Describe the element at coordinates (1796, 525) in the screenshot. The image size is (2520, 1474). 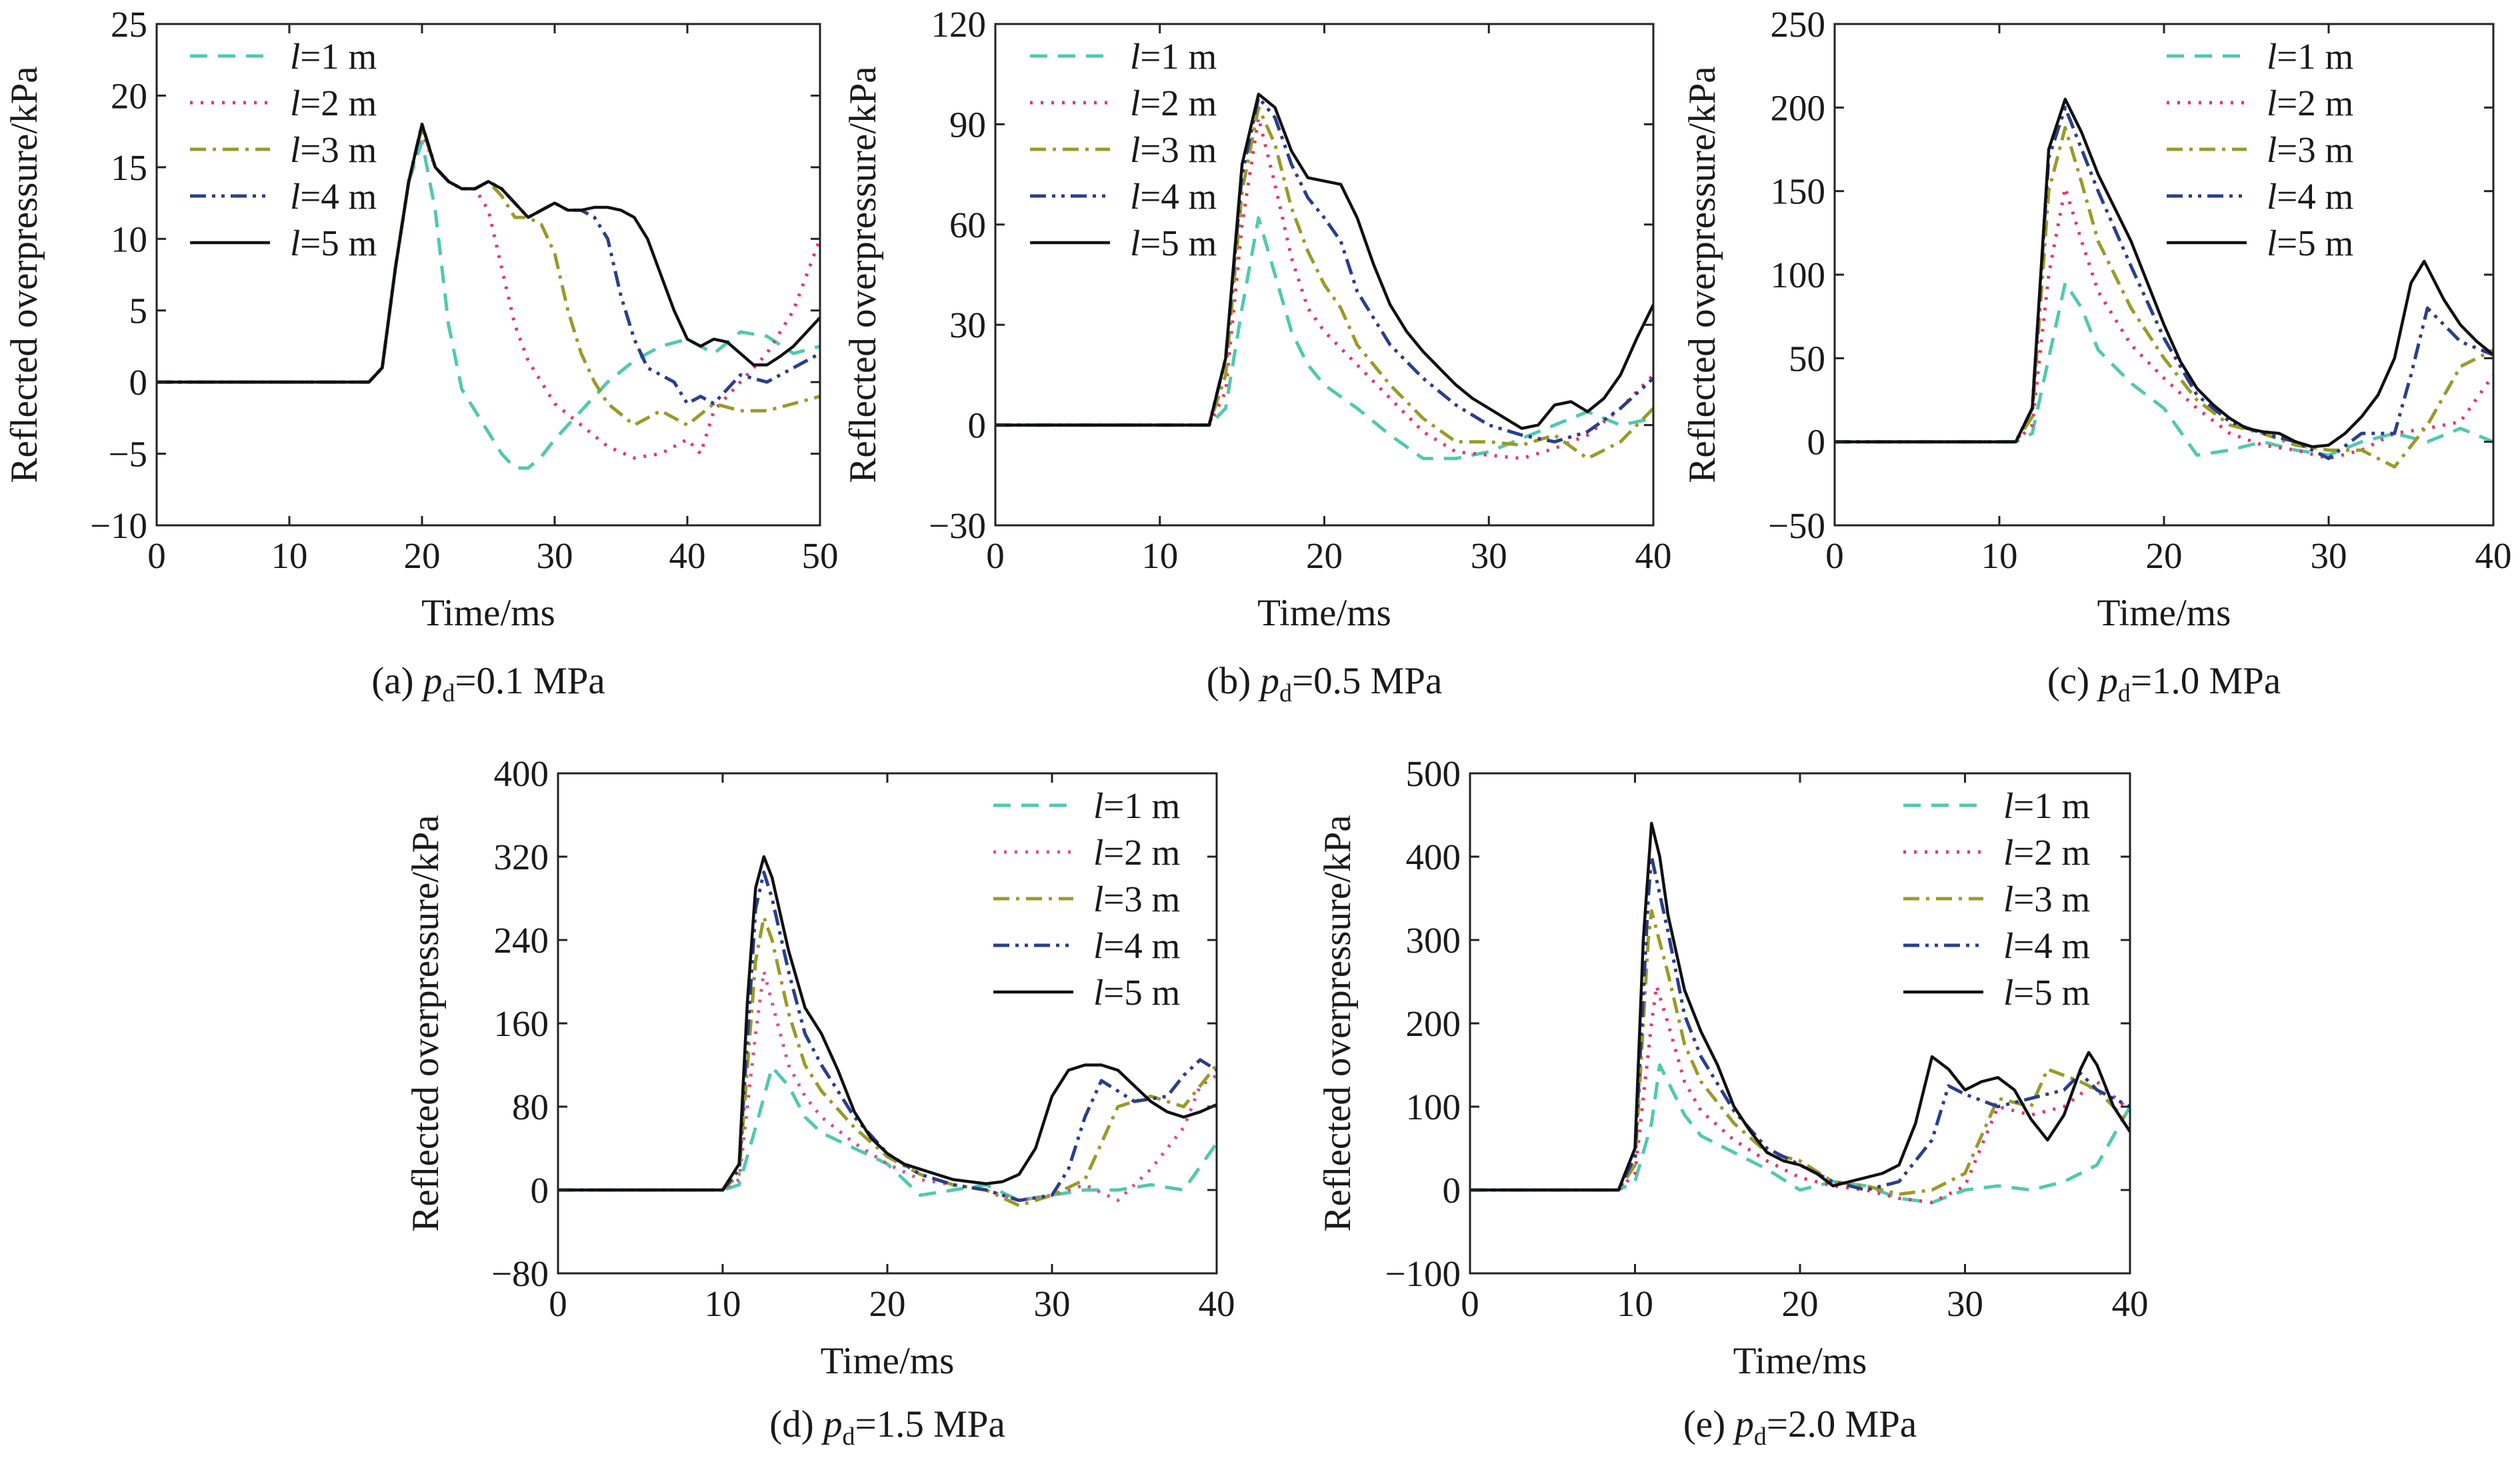
I see `y-tick-label: −50` at that location.